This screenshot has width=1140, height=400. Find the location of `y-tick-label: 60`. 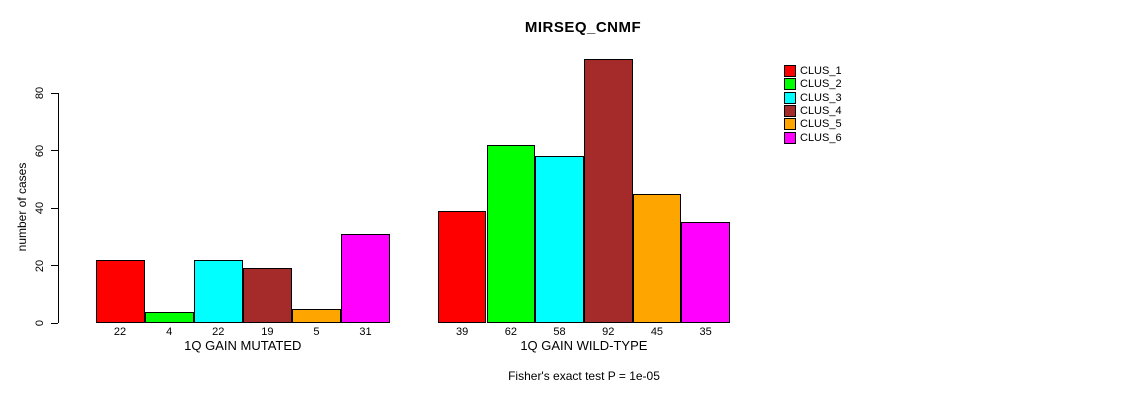

y-tick-label: 60 is located at coordinates (40, 150).